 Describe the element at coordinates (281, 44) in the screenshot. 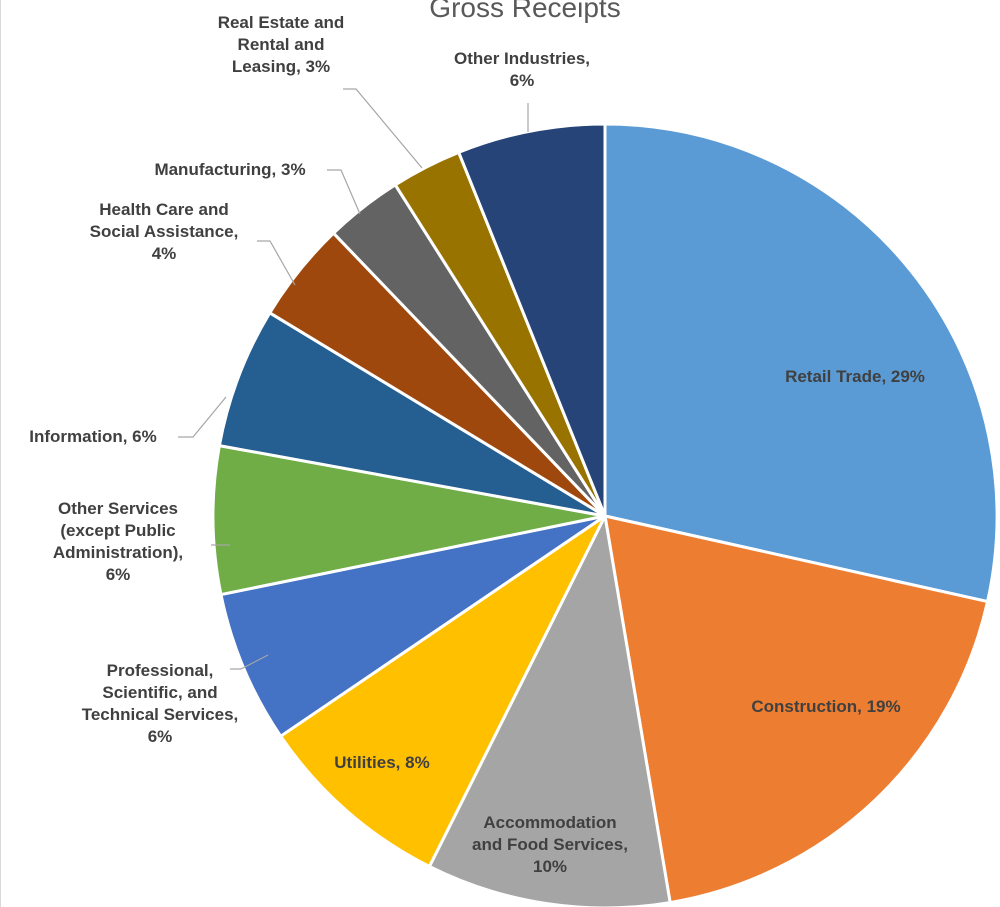

I see `slice-label-real-estate-and-rental-and-leasing: Real Estate and Rental and Leasing, 3%` at that location.